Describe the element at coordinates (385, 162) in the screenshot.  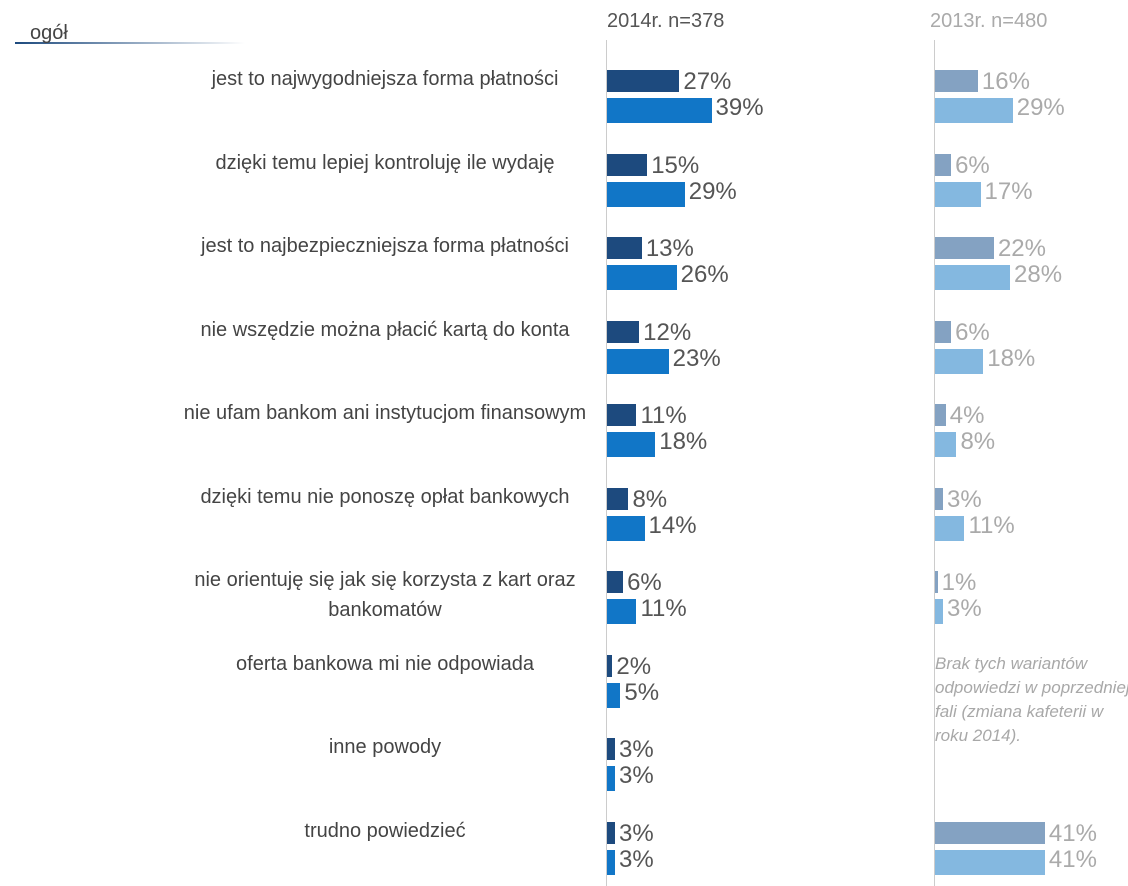
I see `category-label: dzięki temu lepiej kontroluję ile wydaję` at that location.